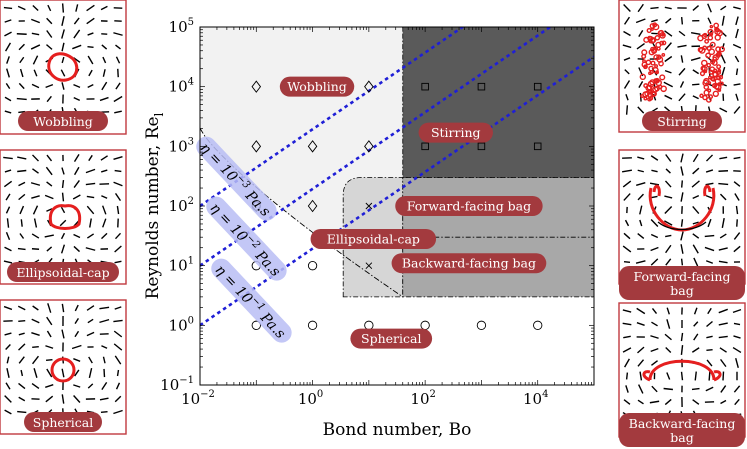 Image resolution: width=747 pixels, height=449 pixels. Describe the element at coordinates (682, 430) in the screenshot. I see `inset-label-bg-backward` at that location.